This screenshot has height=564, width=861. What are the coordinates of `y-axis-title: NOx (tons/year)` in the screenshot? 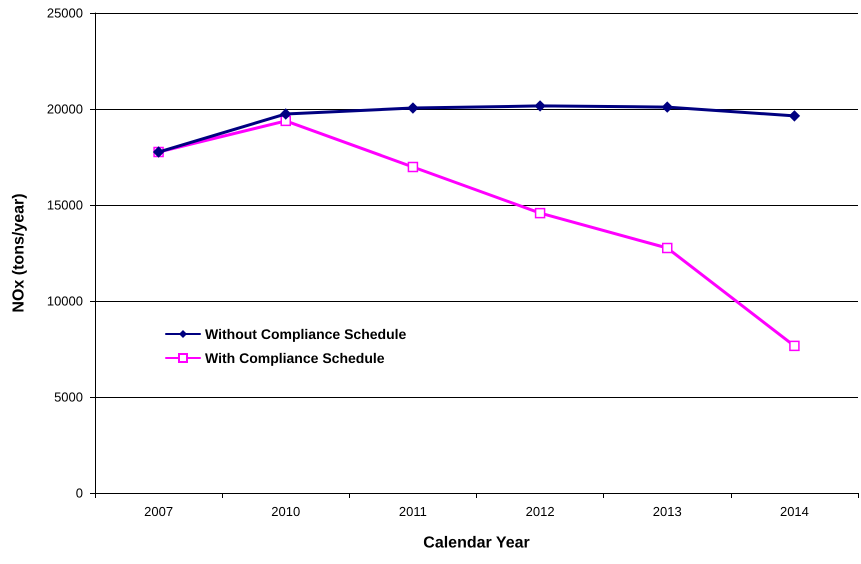 It's located at (19, 253).